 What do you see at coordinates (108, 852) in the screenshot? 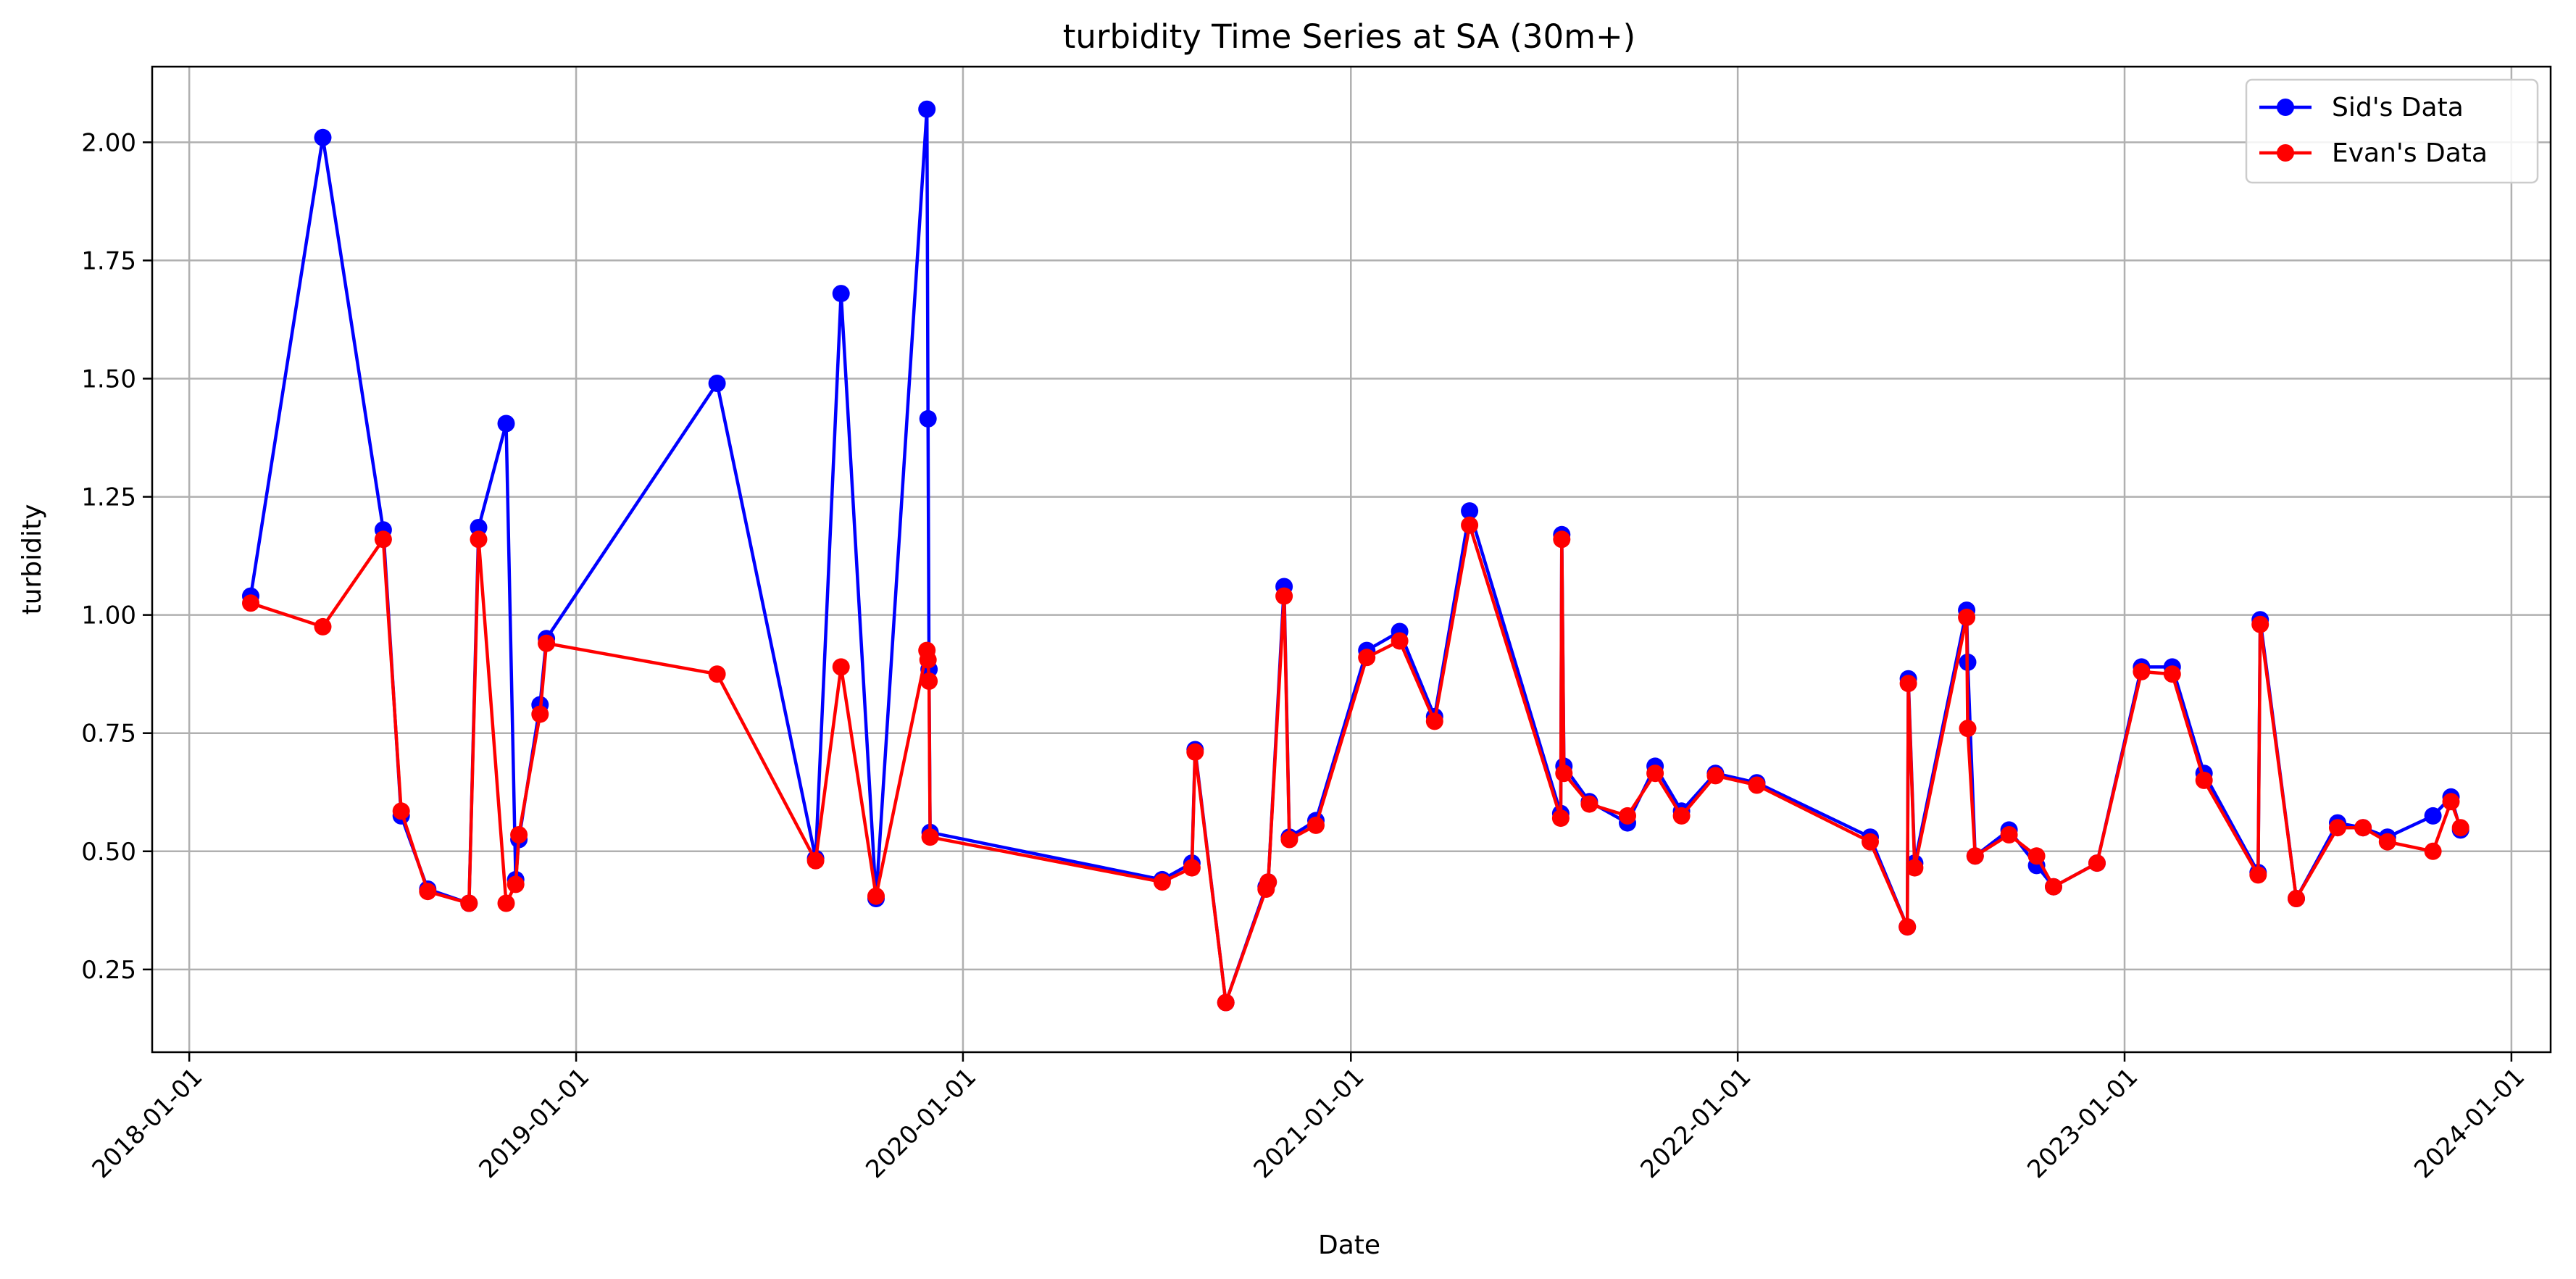
I see `y-tick-label: 0.50` at bounding box center [108, 852].